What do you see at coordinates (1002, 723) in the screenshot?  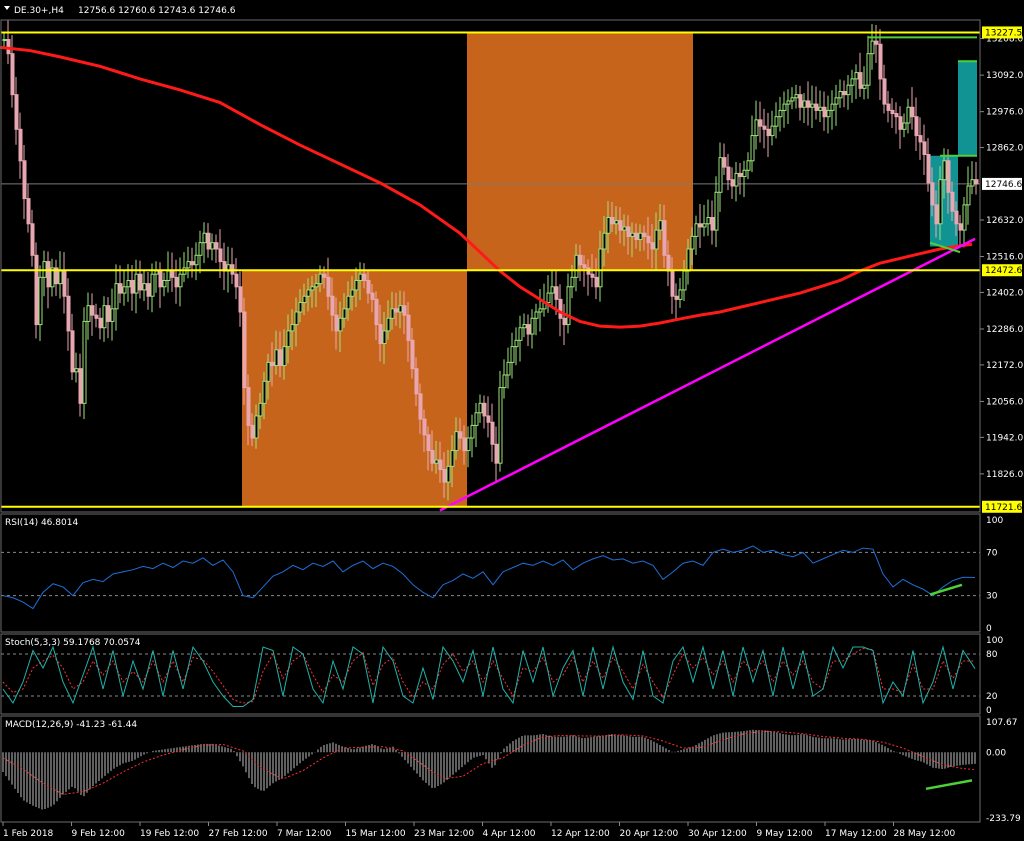 I see `macd-tick-label: 107.67` at bounding box center [1002, 723].